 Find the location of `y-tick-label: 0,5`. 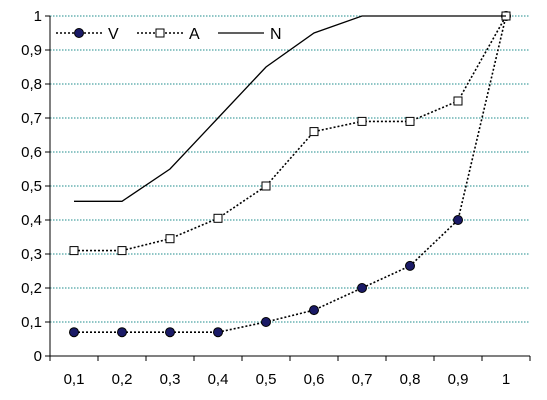

y-tick-label: 0,5 is located at coordinates (31, 186).